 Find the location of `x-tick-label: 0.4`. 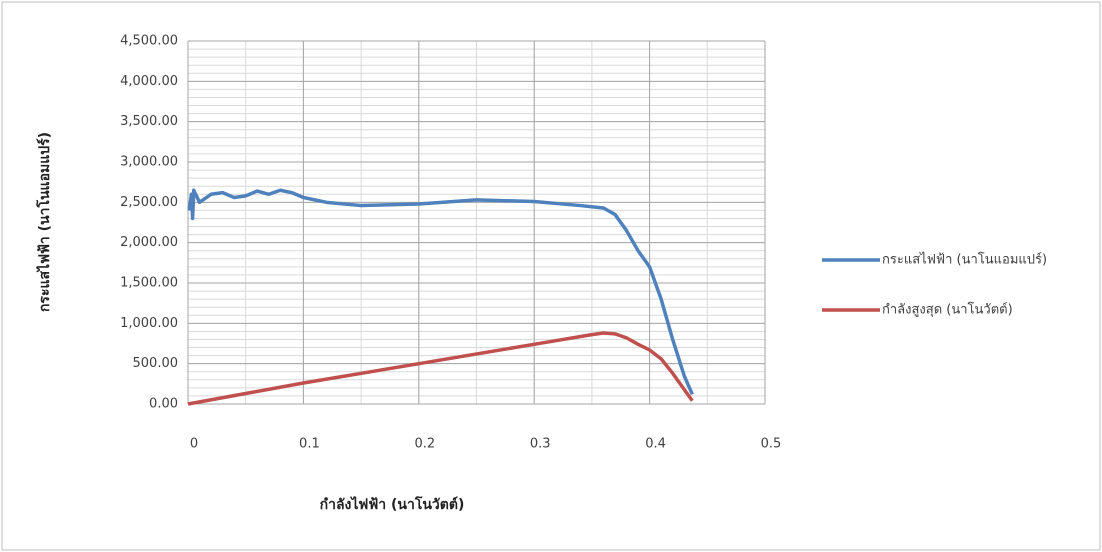

x-tick-label: 0.4 is located at coordinates (655, 444).